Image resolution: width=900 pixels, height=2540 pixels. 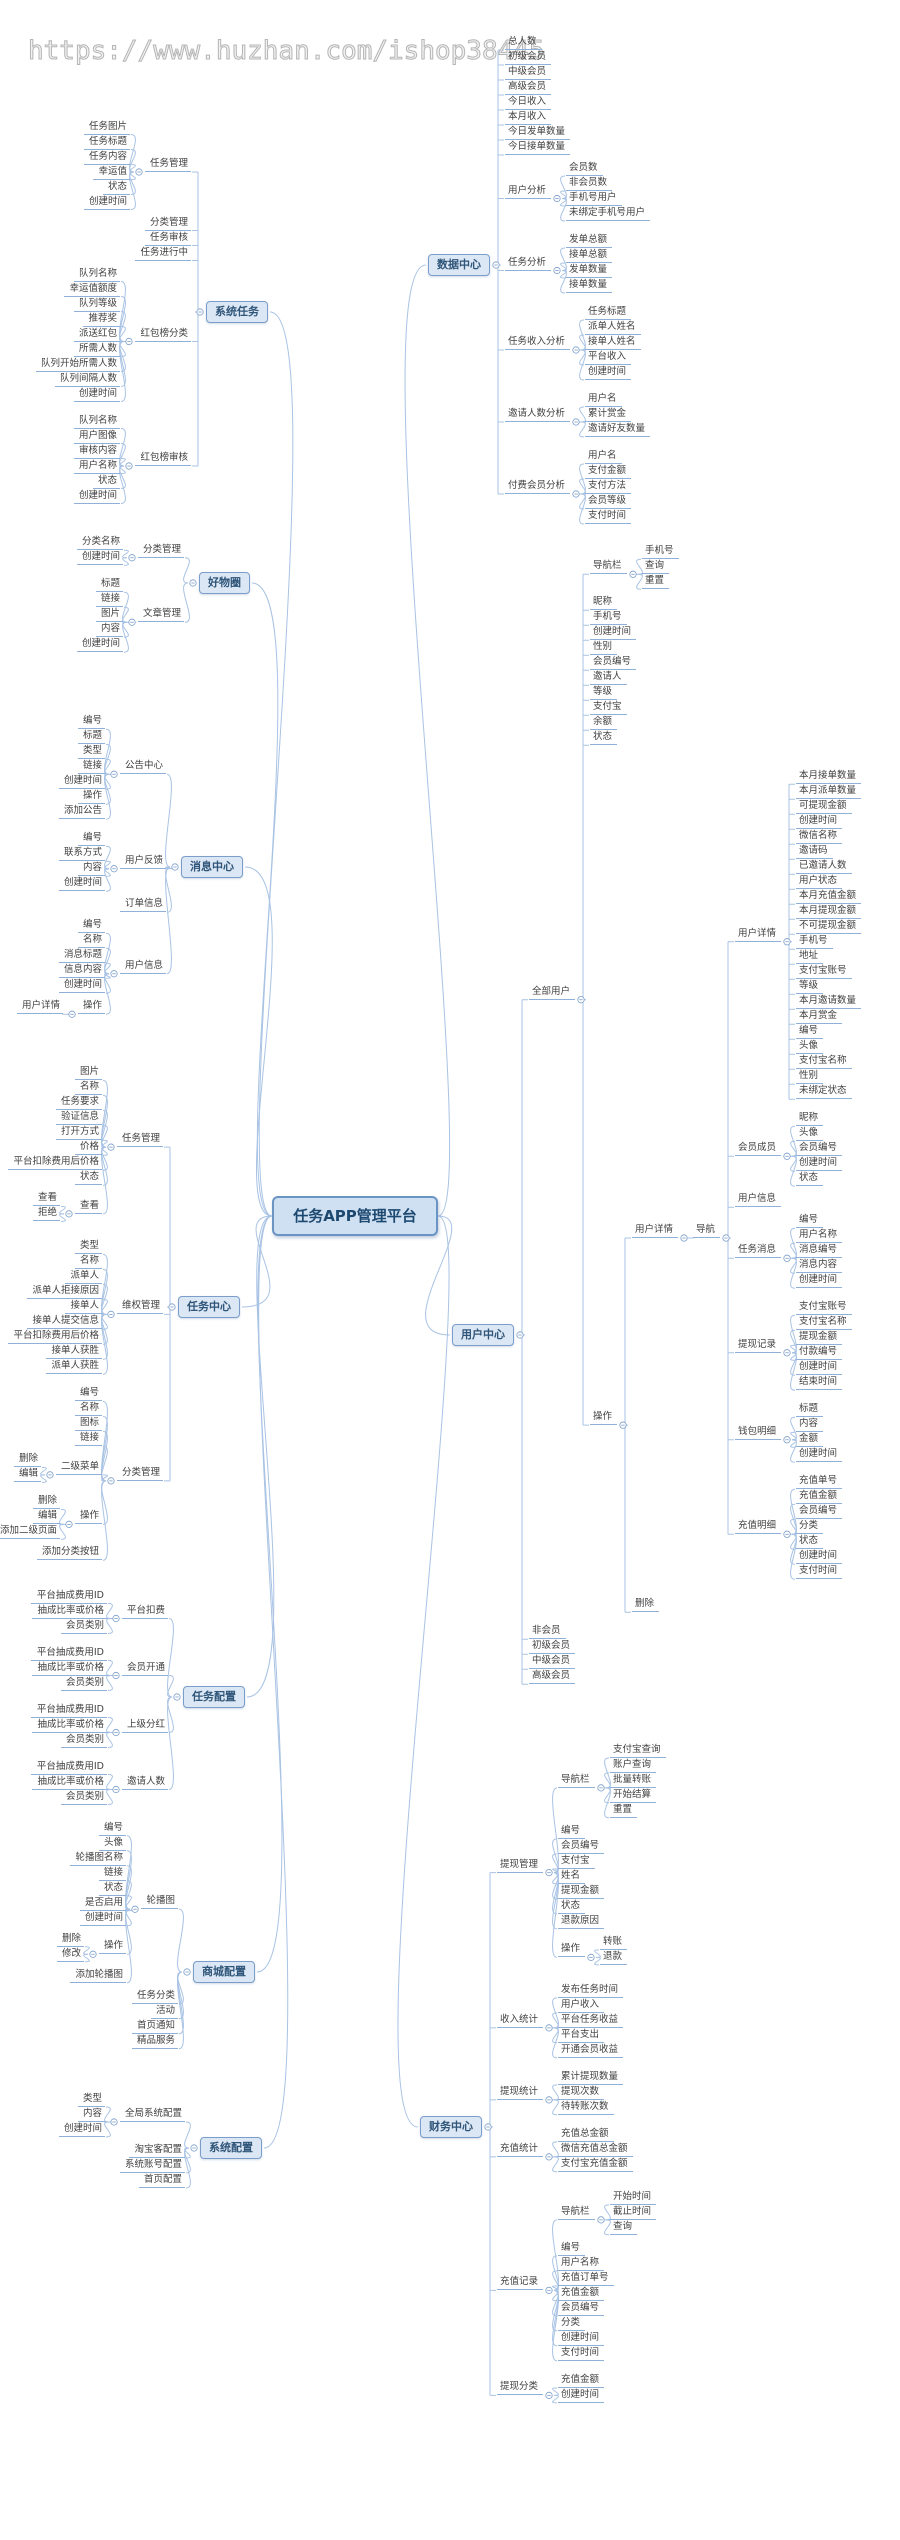 I want to click on topic-node: 开始结算, so click(x=633, y=1796).